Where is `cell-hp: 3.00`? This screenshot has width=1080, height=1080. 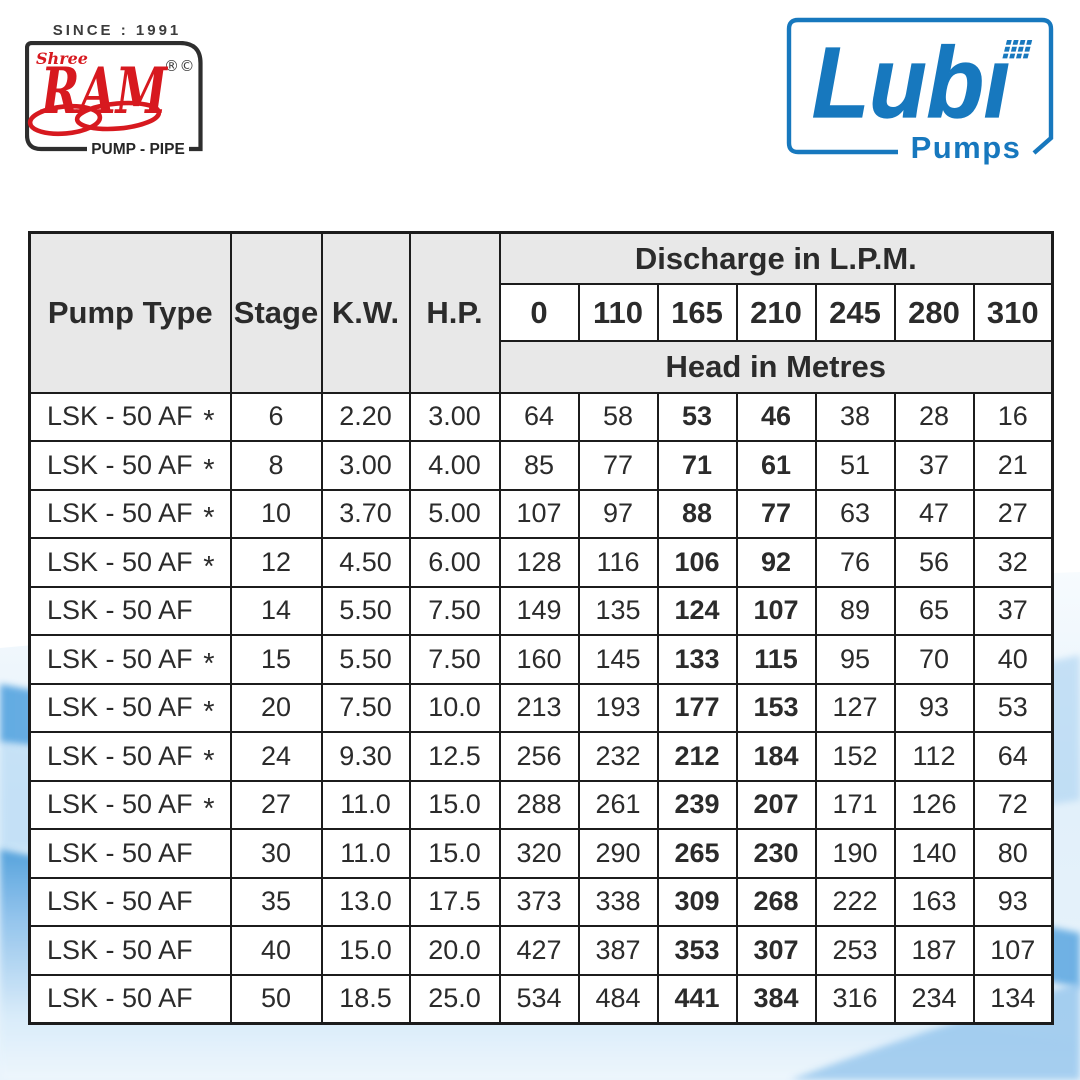 cell-hp: 3.00 is located at coordinates (454, 416).